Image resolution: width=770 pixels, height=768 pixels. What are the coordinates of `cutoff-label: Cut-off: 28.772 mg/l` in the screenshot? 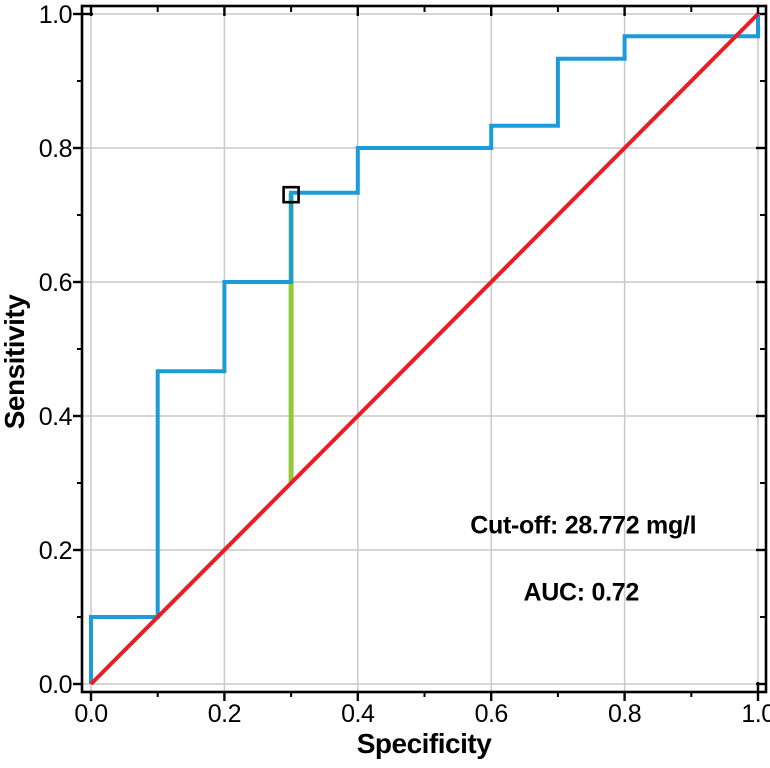 It's located at (583, 526).